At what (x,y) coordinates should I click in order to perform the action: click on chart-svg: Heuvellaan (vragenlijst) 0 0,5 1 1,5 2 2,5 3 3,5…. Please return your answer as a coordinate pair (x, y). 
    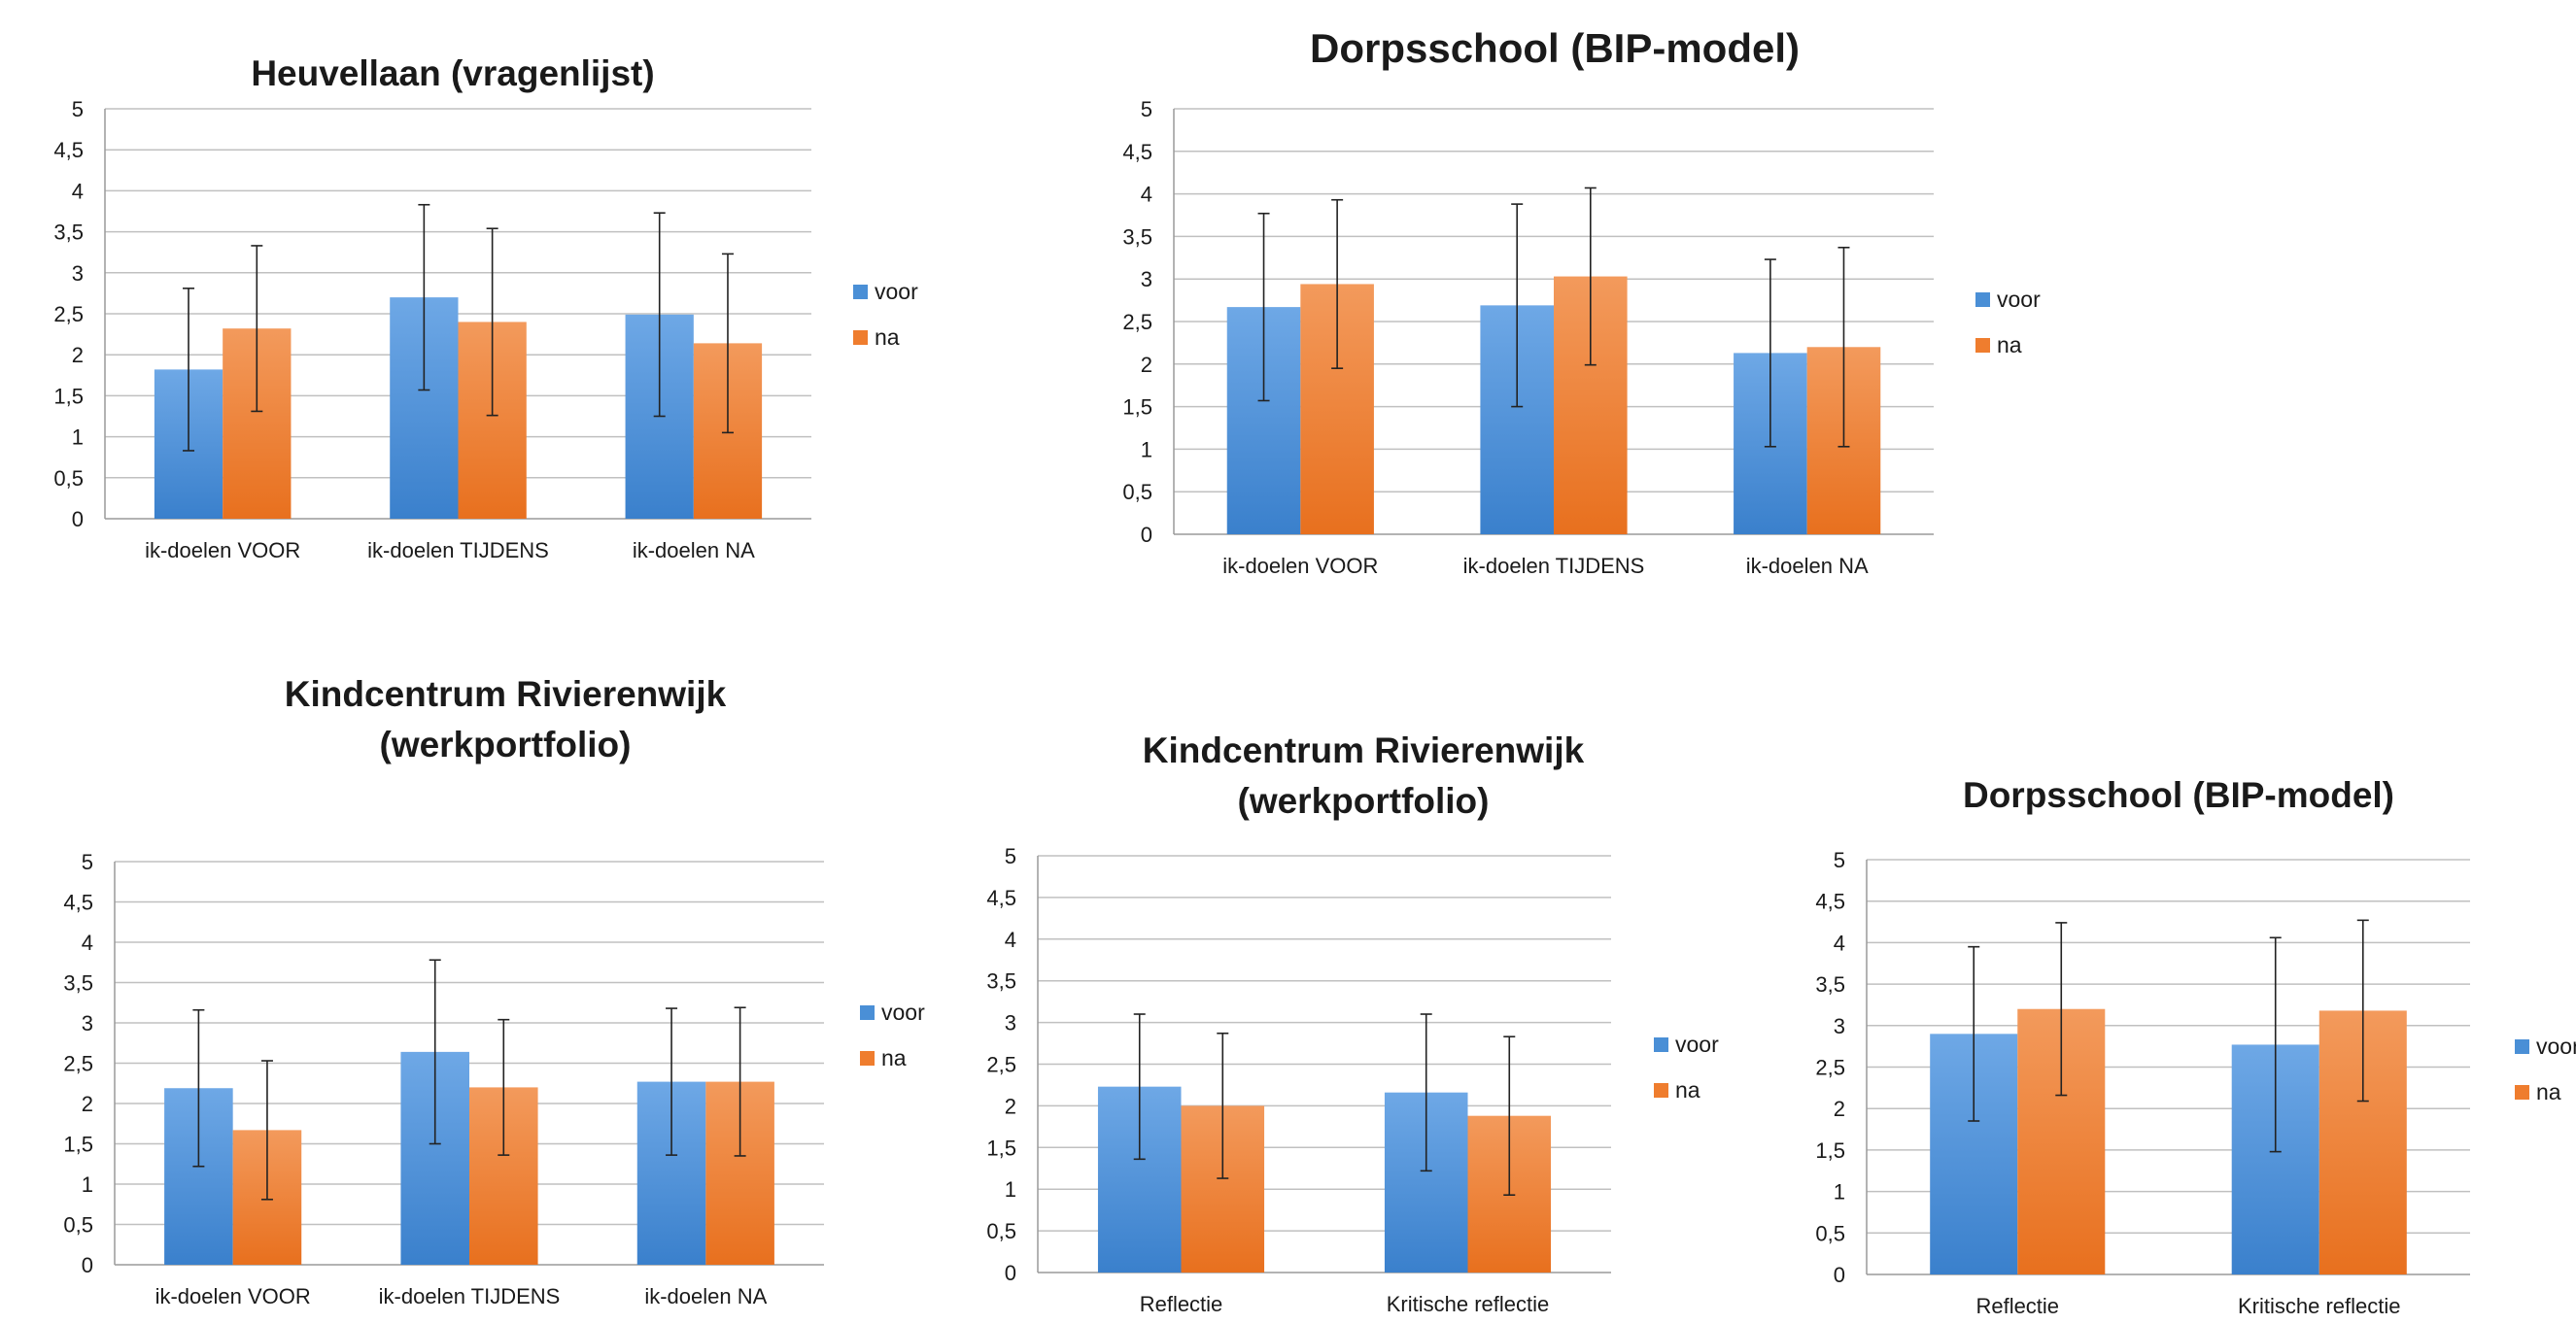
    Looking at the image, I should click on (485, 307).